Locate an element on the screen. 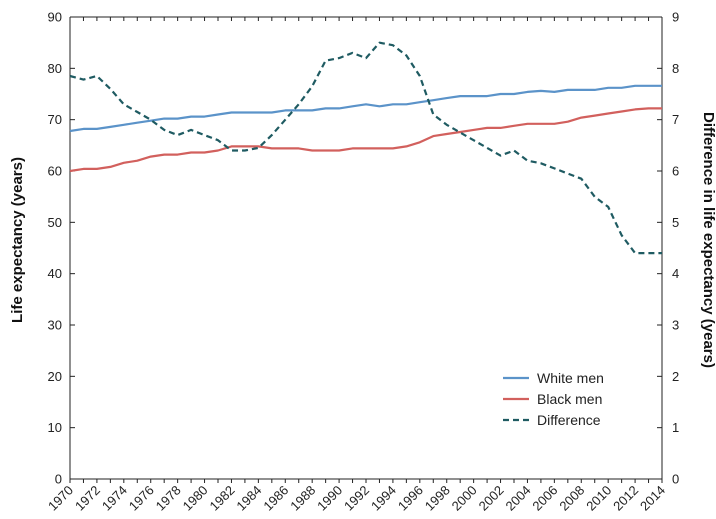 The height and width of the screenshot is (519, 716). x-tick-label: 1992 is located at coordinates (356, 498).